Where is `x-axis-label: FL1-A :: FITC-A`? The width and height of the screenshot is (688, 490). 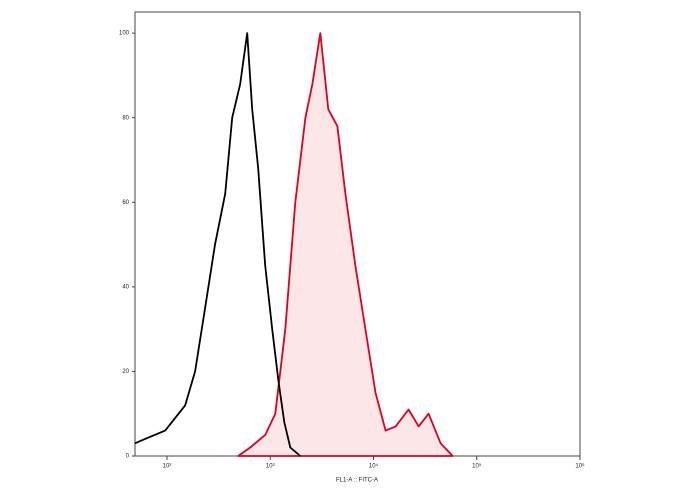 x-axis-label: FL1-A :: FITC-A is located at coordinates (357, 481).